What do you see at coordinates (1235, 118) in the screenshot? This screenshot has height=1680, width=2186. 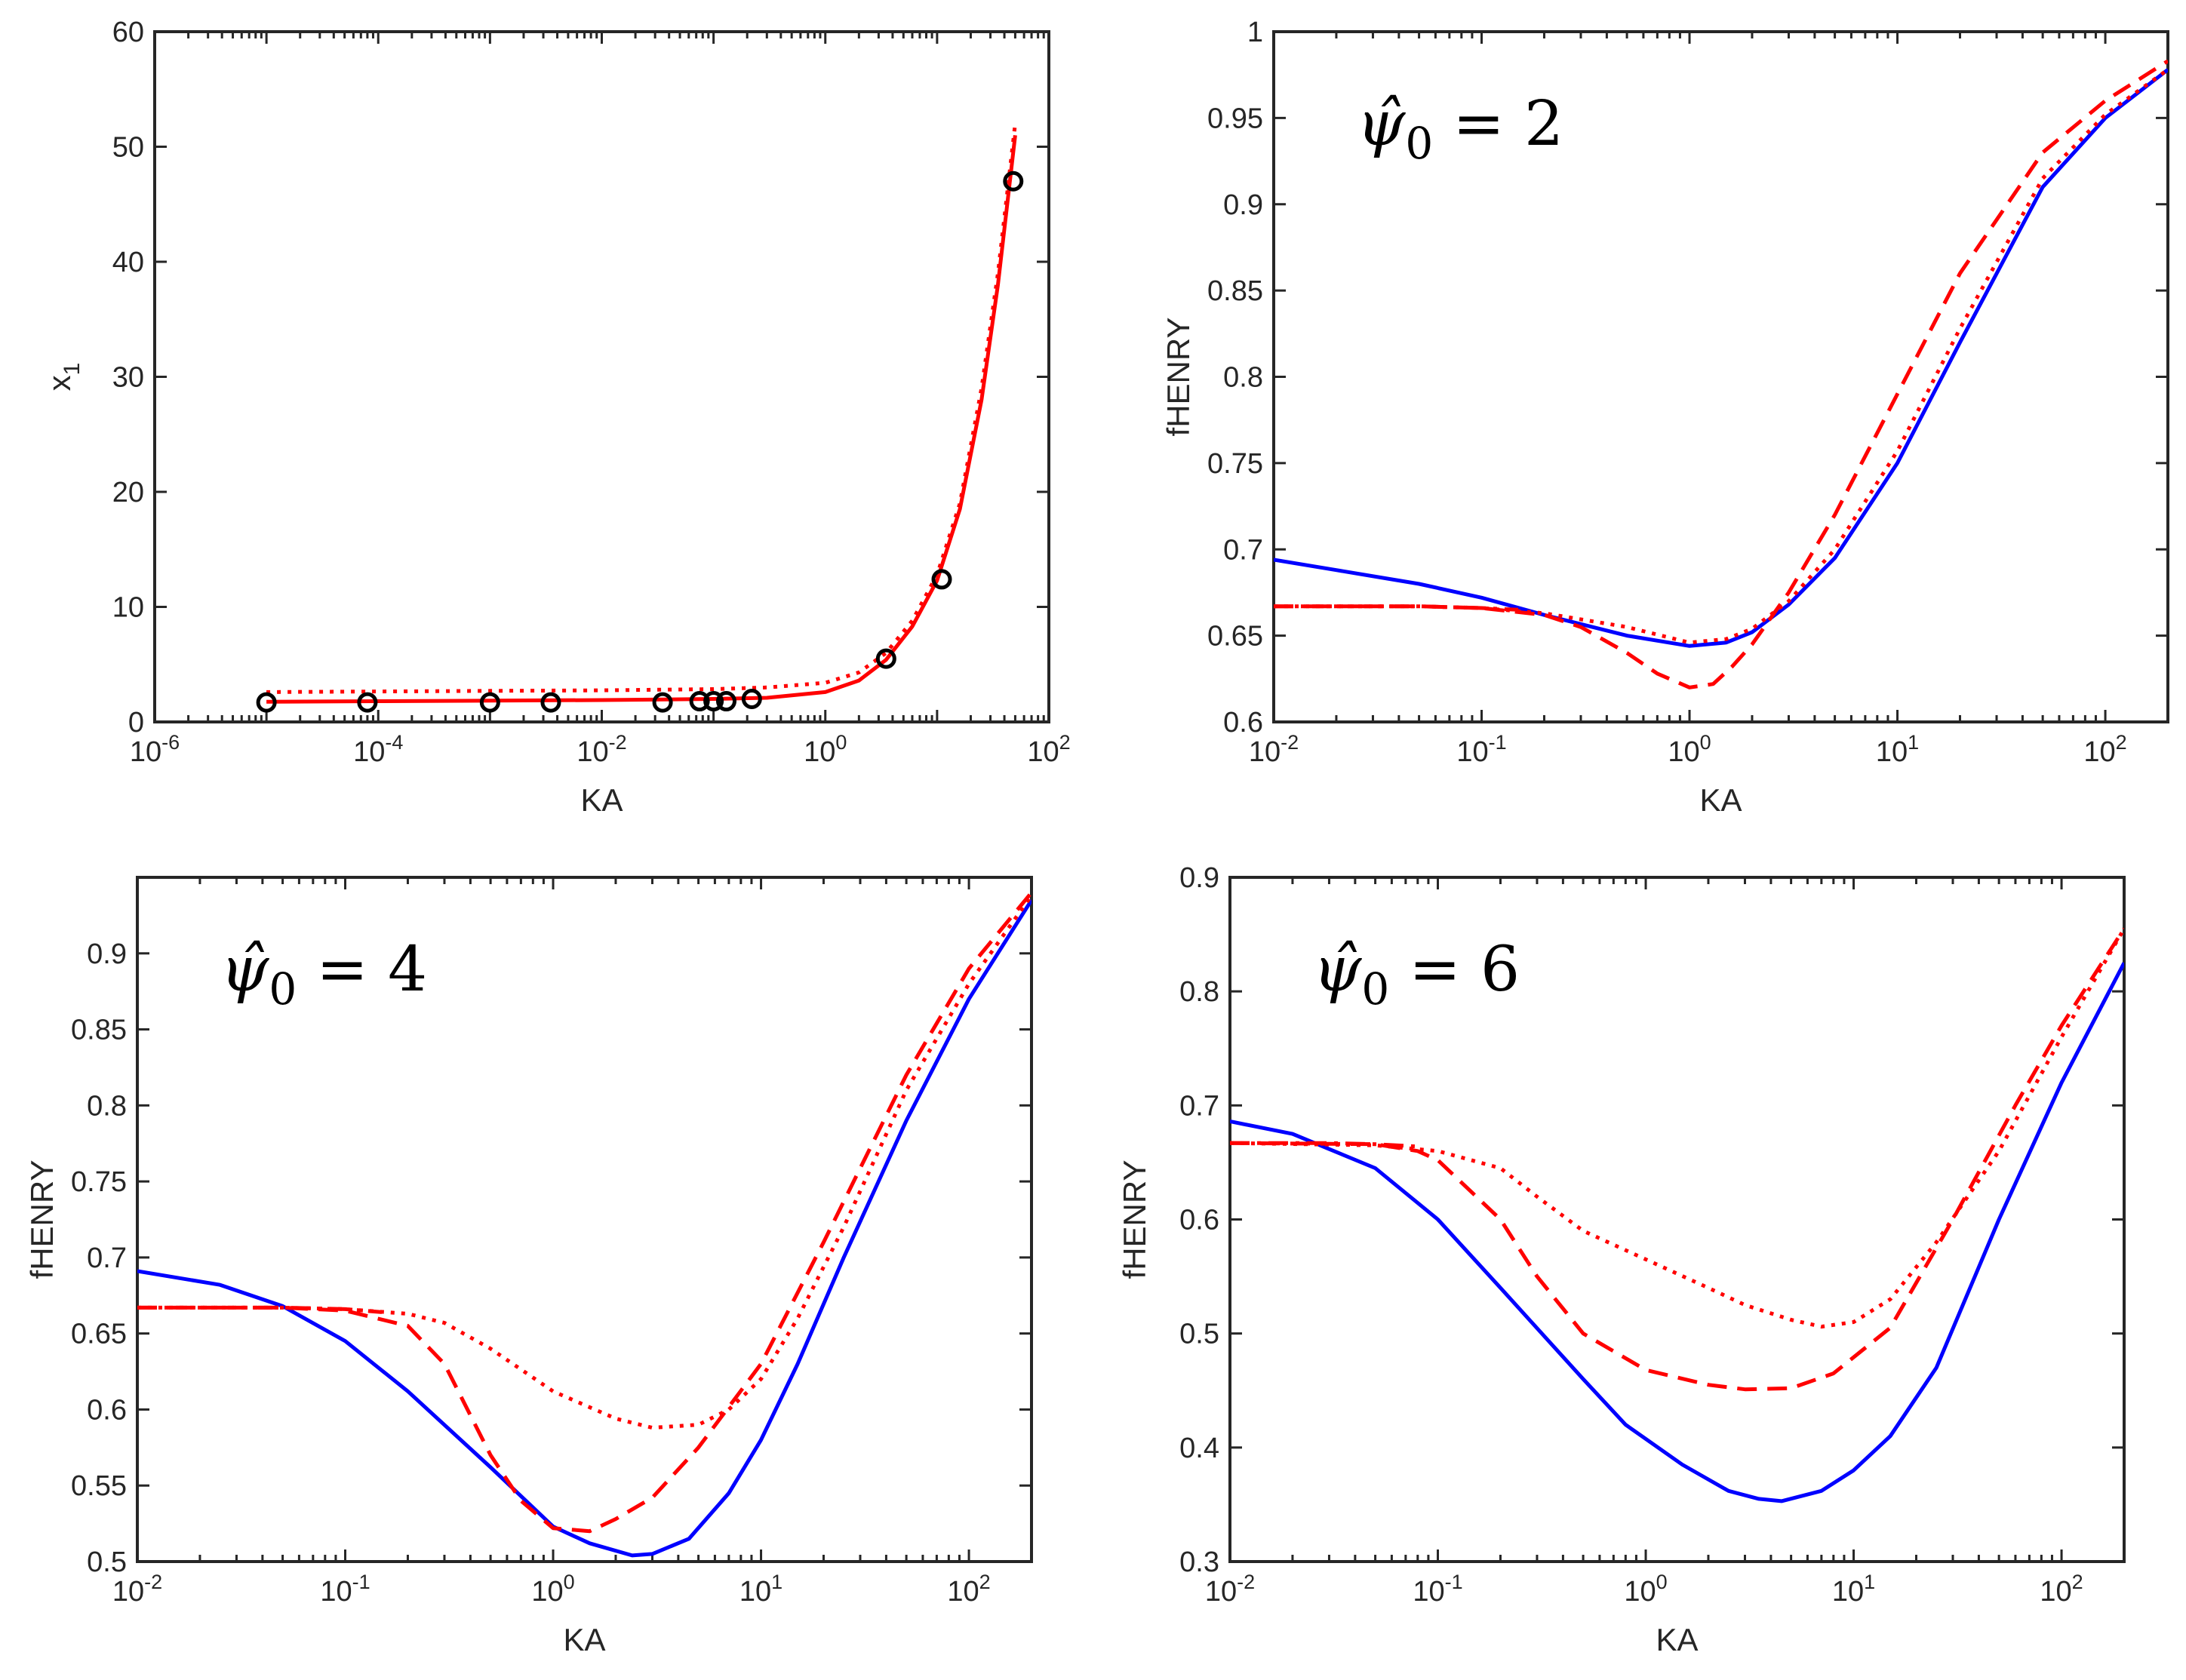 I see `y-tick-label: 0.95` at bounding box center [1235, 118].